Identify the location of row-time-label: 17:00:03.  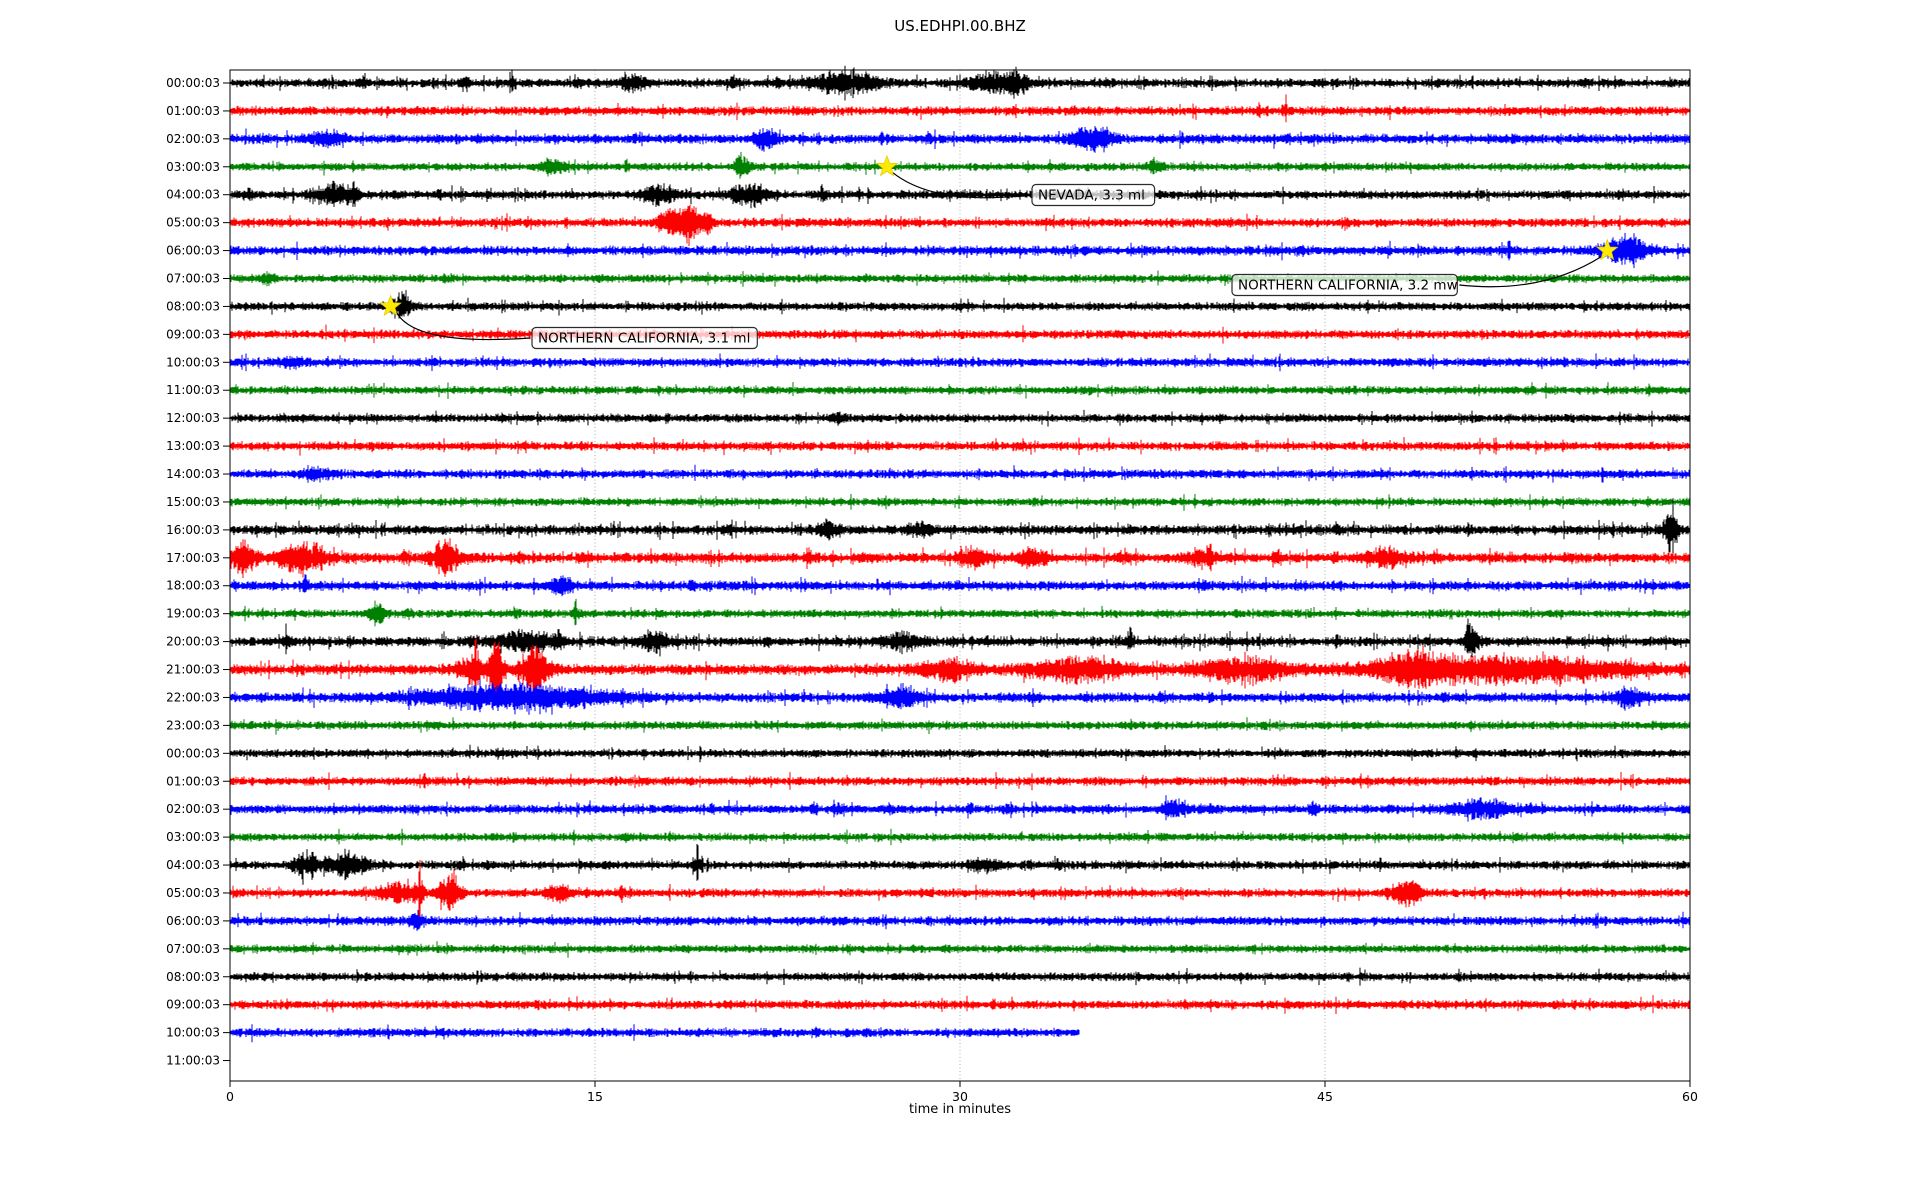
(193, 558).